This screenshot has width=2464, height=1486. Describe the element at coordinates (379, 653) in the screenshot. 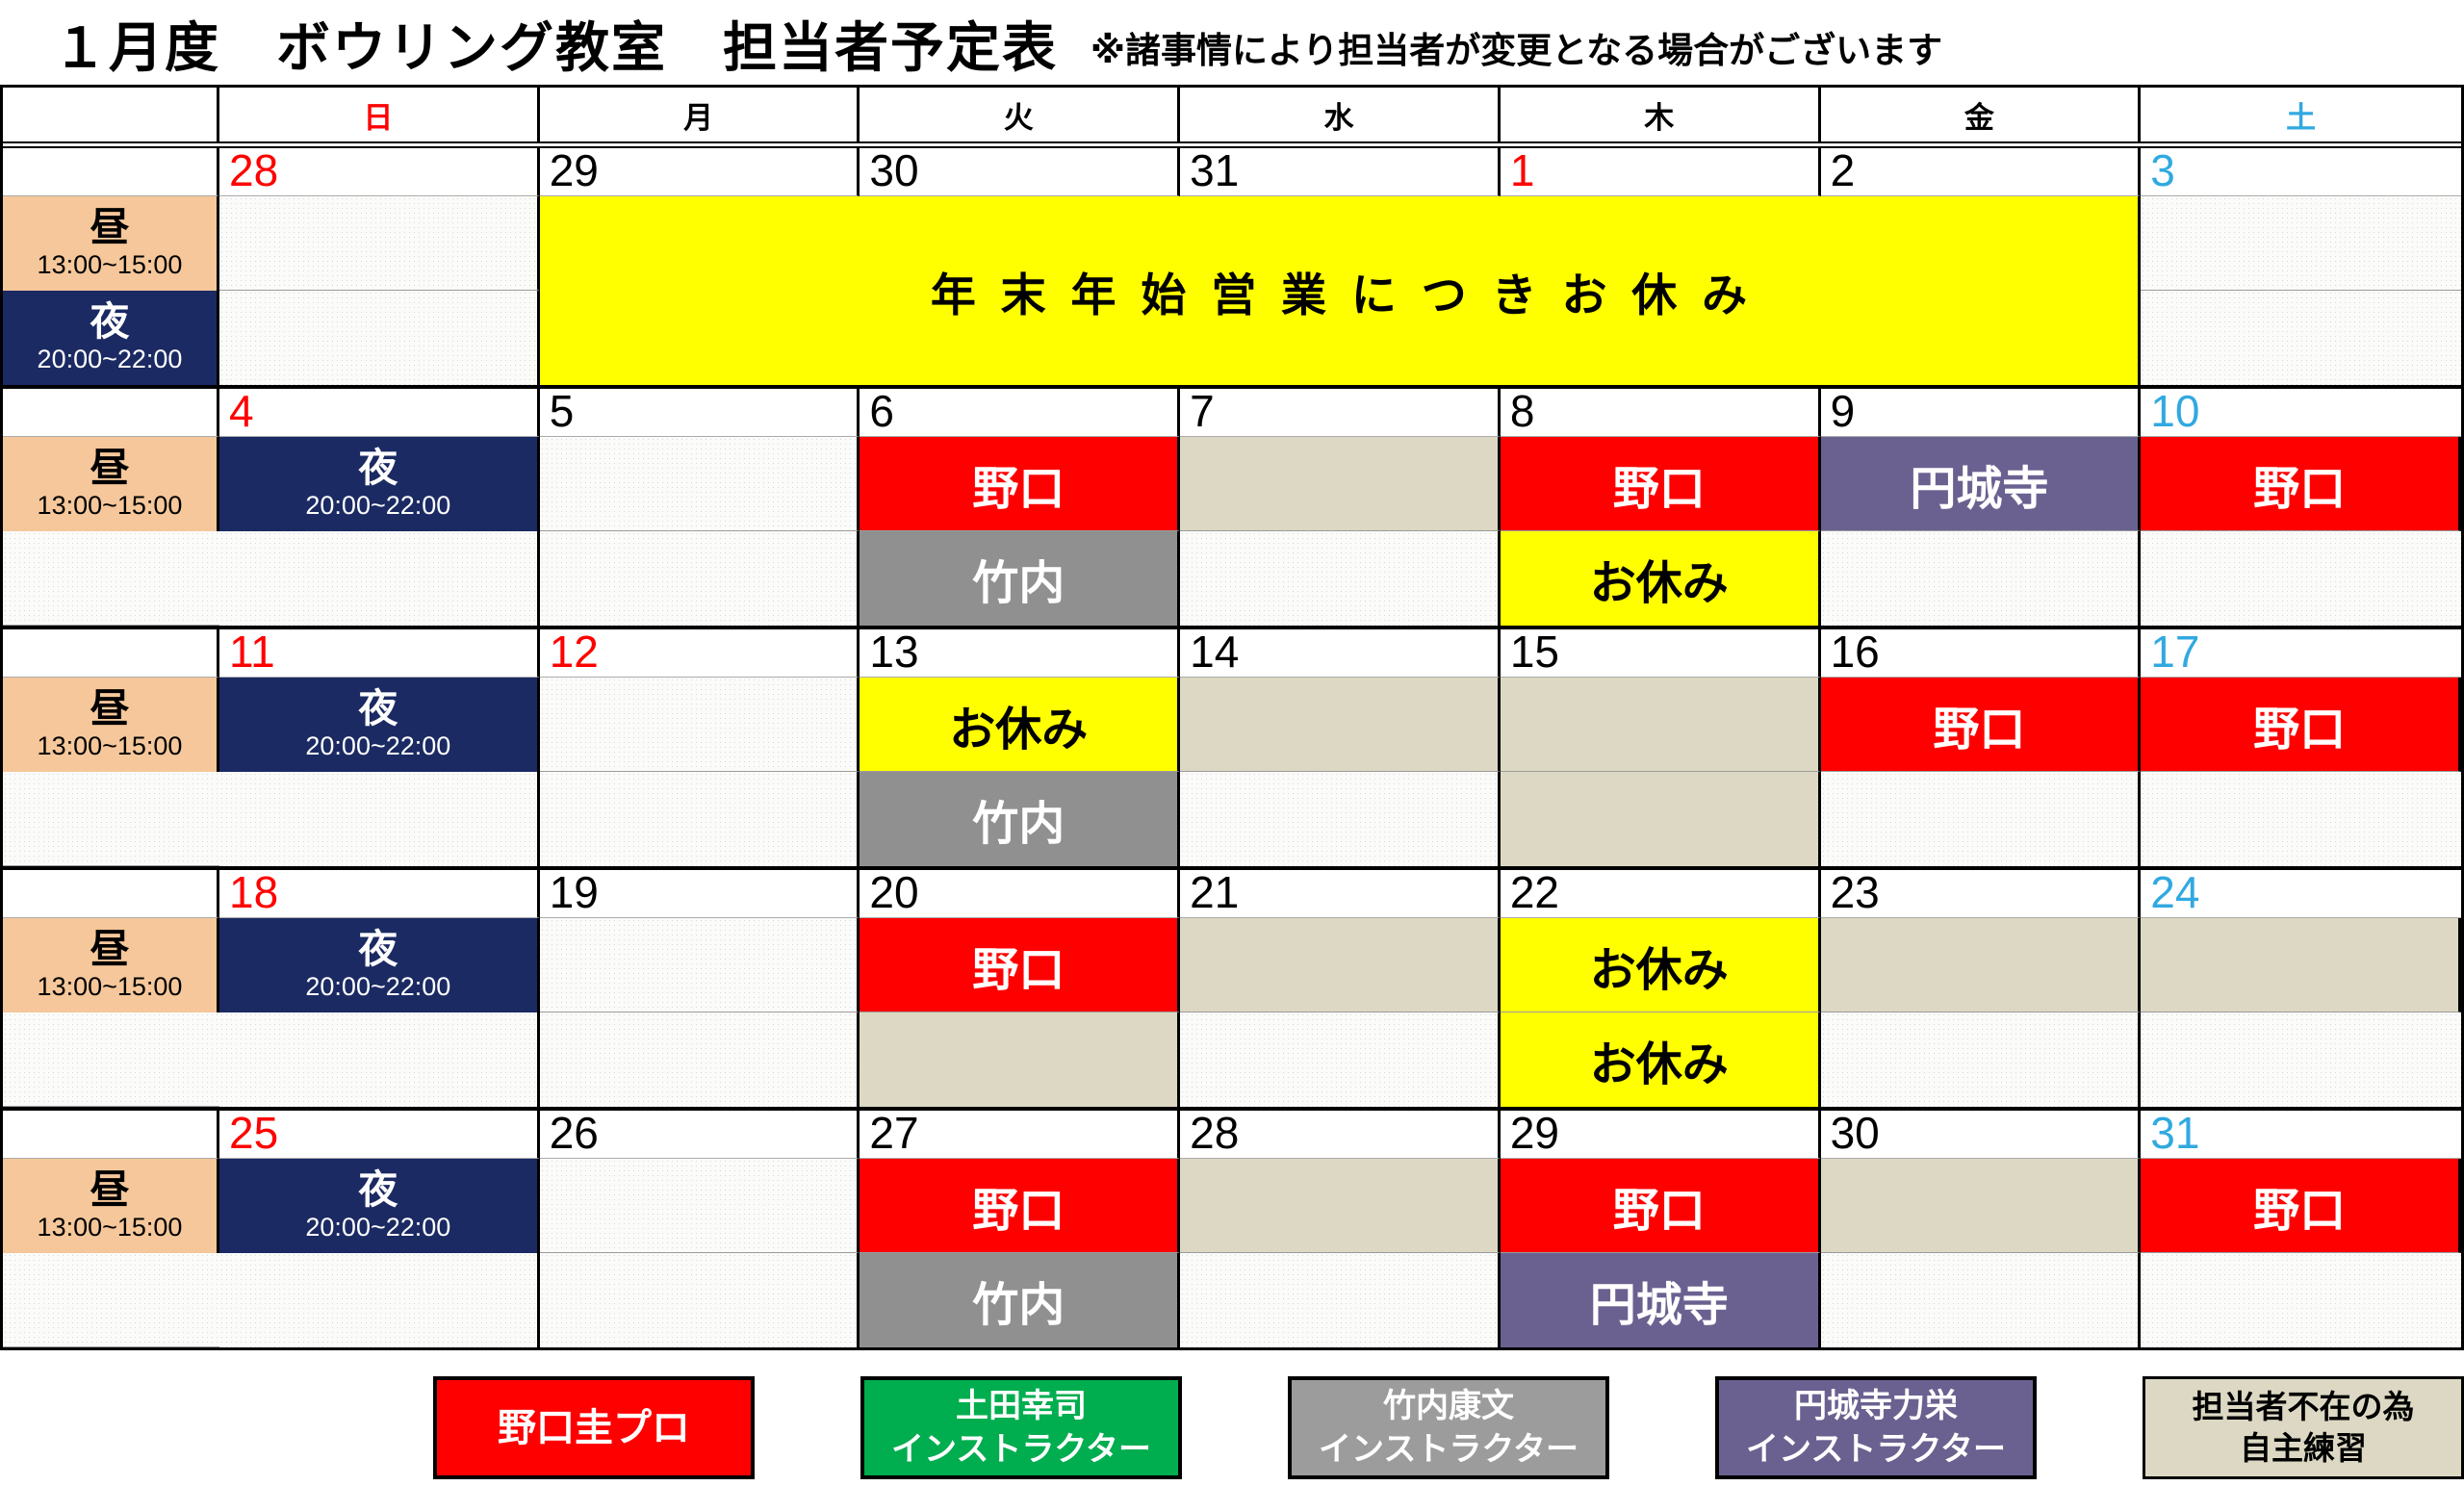

I see `w3-date-11: 11` at that location.